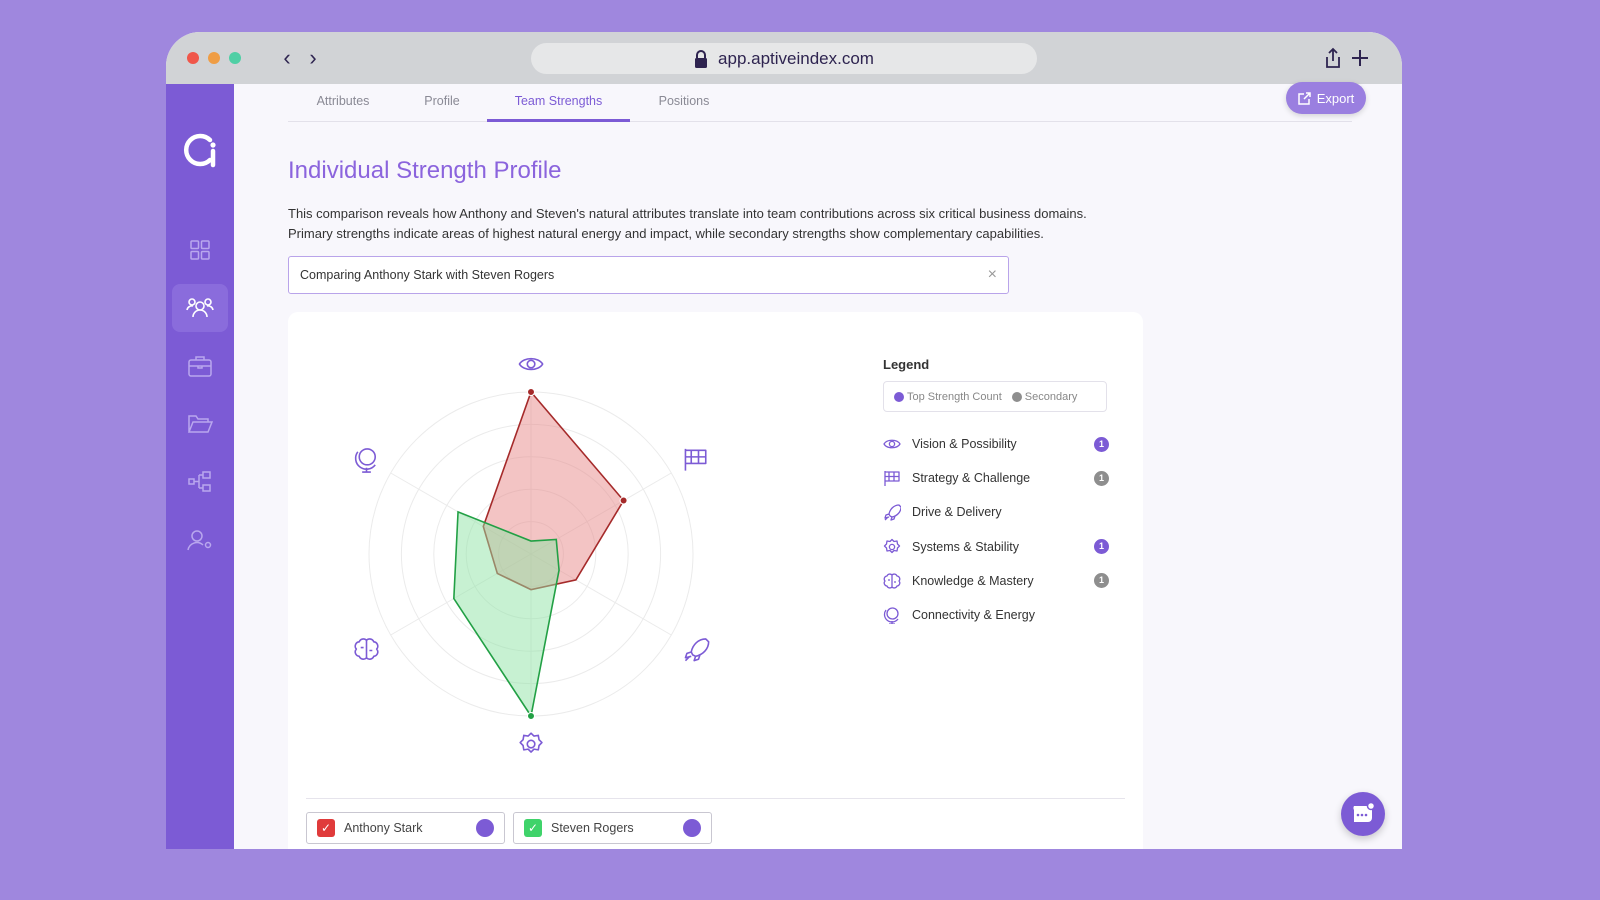 This screenshot has height=900, width=1600. I want to click on sidebar-item-files, so click(200, 424).